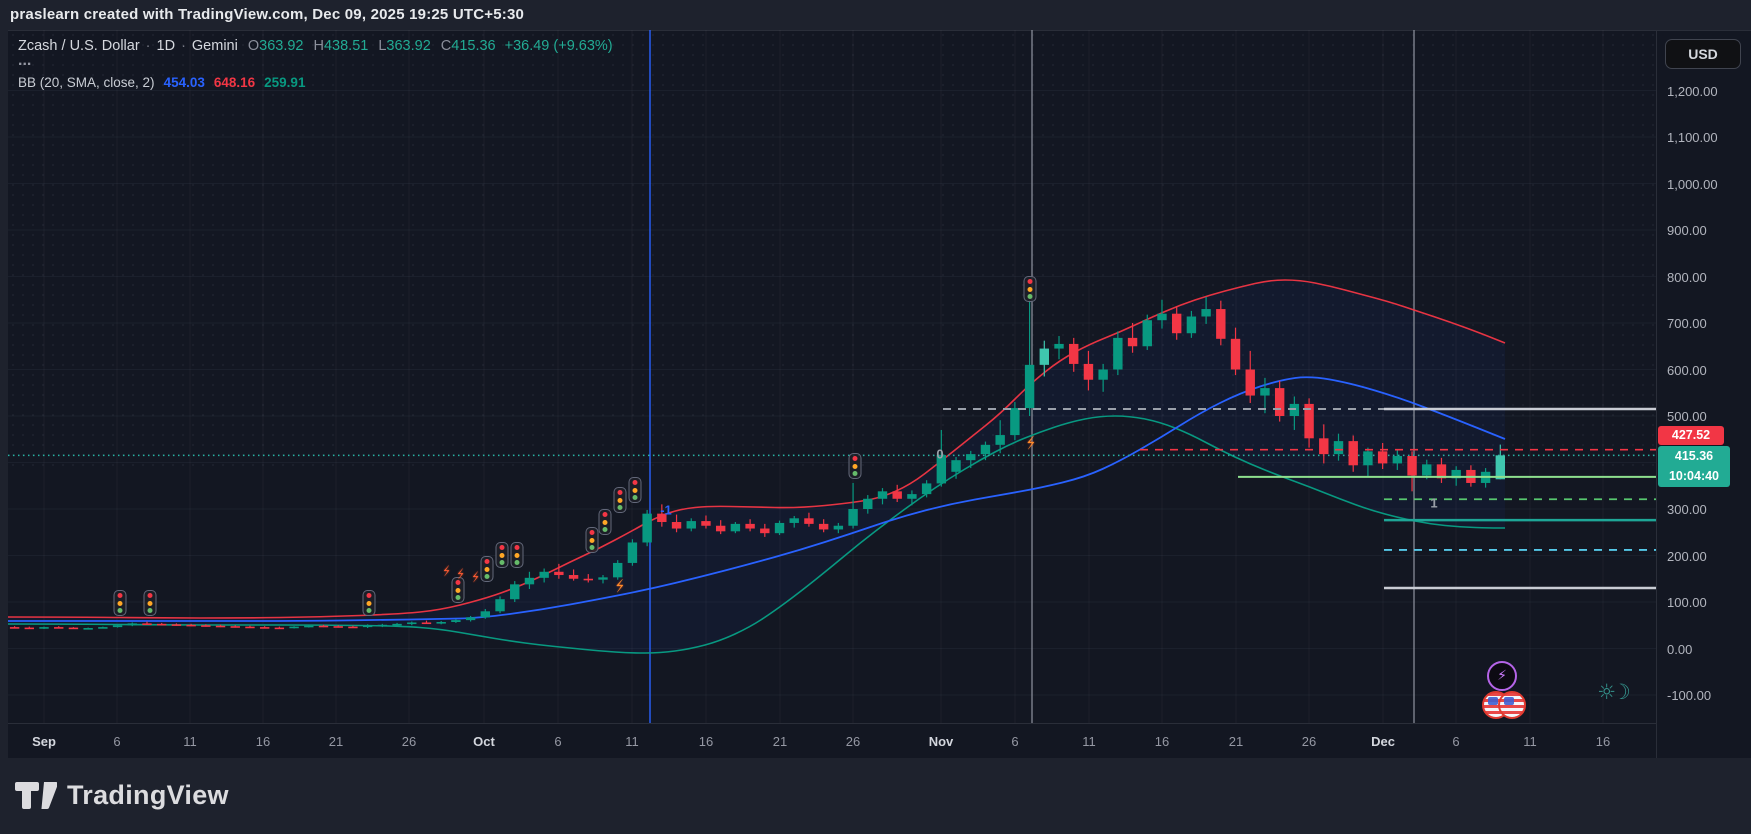  Describe the element at coordinates (940, 454) in the screenshot. I see `wave-count-label: 0` at that location.